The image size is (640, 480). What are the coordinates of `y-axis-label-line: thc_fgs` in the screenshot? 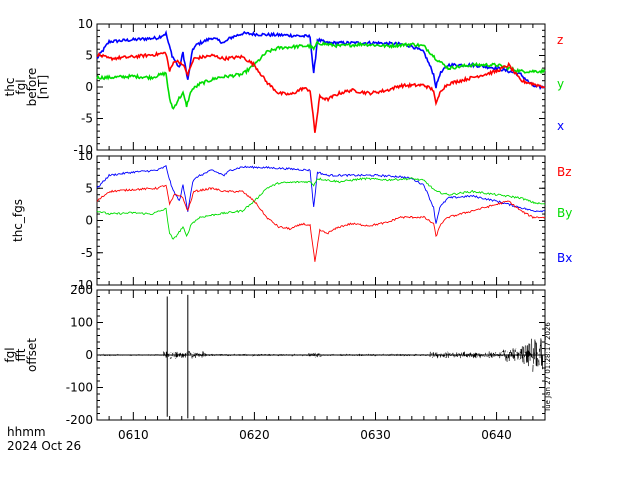 It's located at (18, 220).